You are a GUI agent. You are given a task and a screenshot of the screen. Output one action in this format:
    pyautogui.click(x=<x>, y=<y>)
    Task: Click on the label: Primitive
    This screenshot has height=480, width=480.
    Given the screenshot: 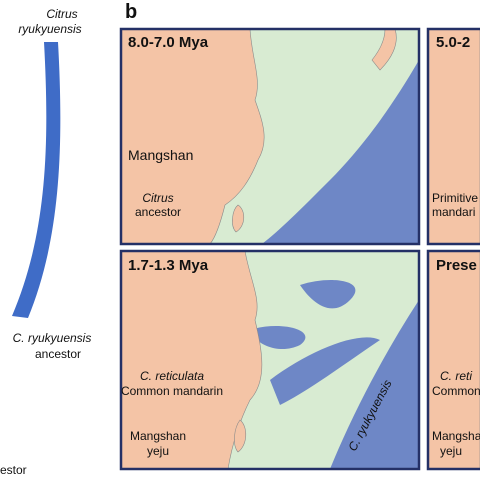 What is the action you would take?
    pyautogui.click(x=455, y=198)
    